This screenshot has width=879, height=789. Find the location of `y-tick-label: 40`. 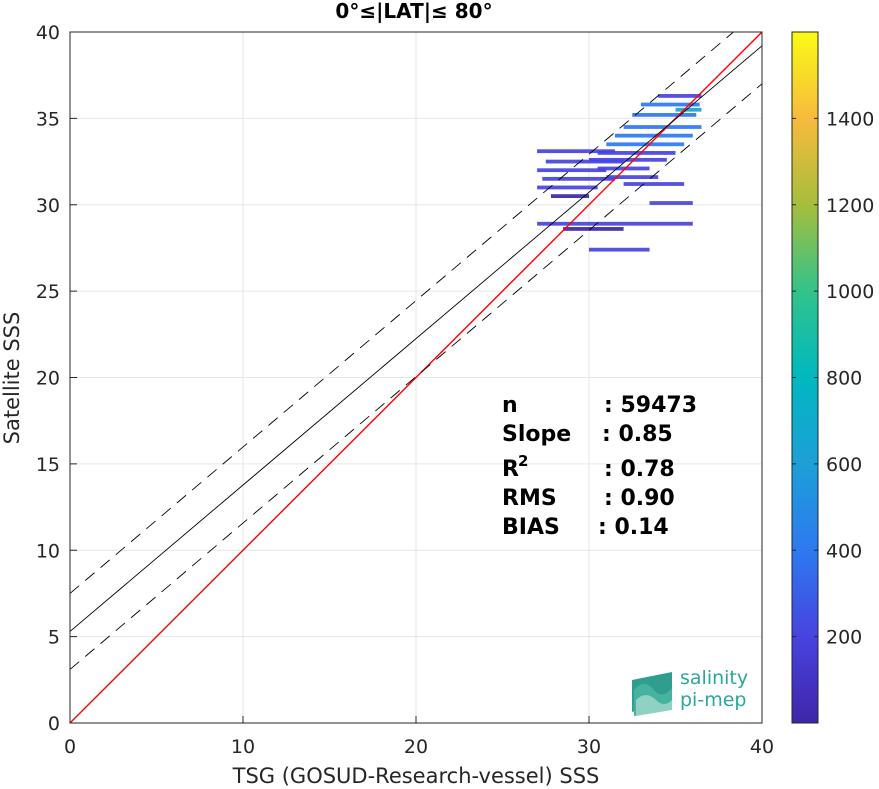

y-tick-label: 40 is located at coordinates (48, 33).